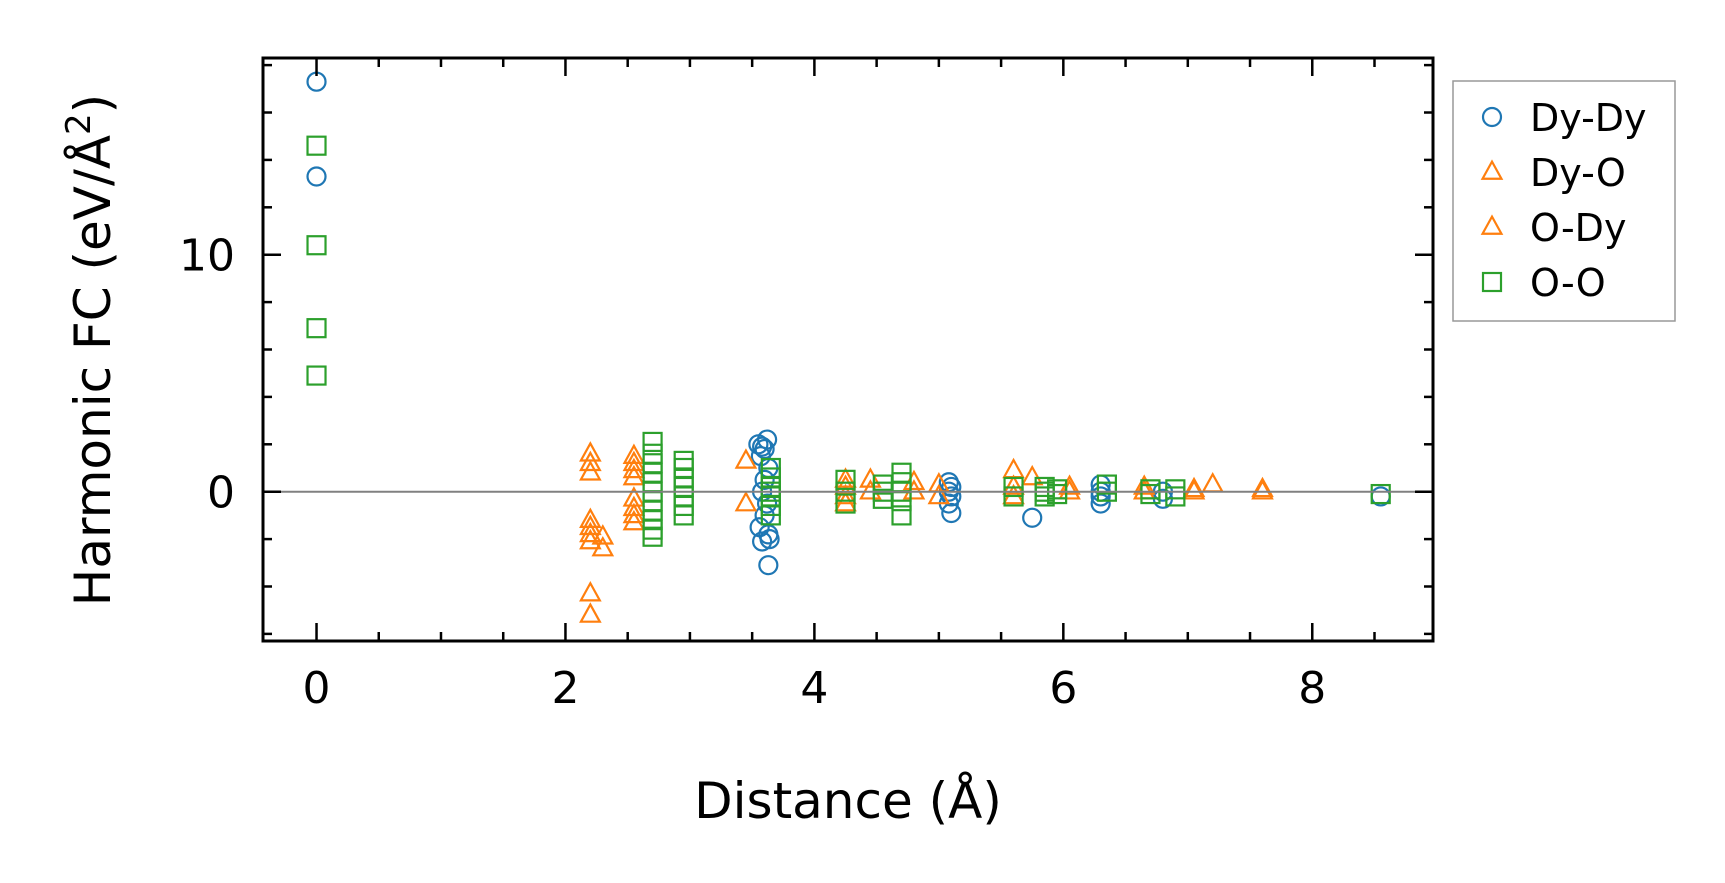 This screenshot has width=1725, height=883. Describe the element at coordinates (1578, 173) in the screenshot. I see `legend-label: Dy-O` at that location.